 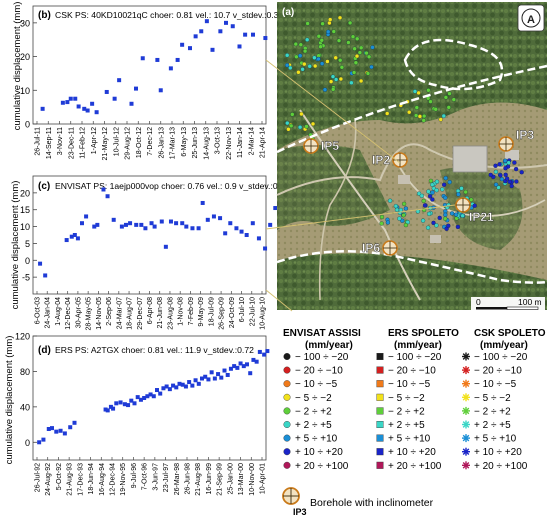 What do you see at coordinates (150, 141) in the screenshot?
I see `x-tick-label: 7-Dec-12` at bounding box center [150, 141].